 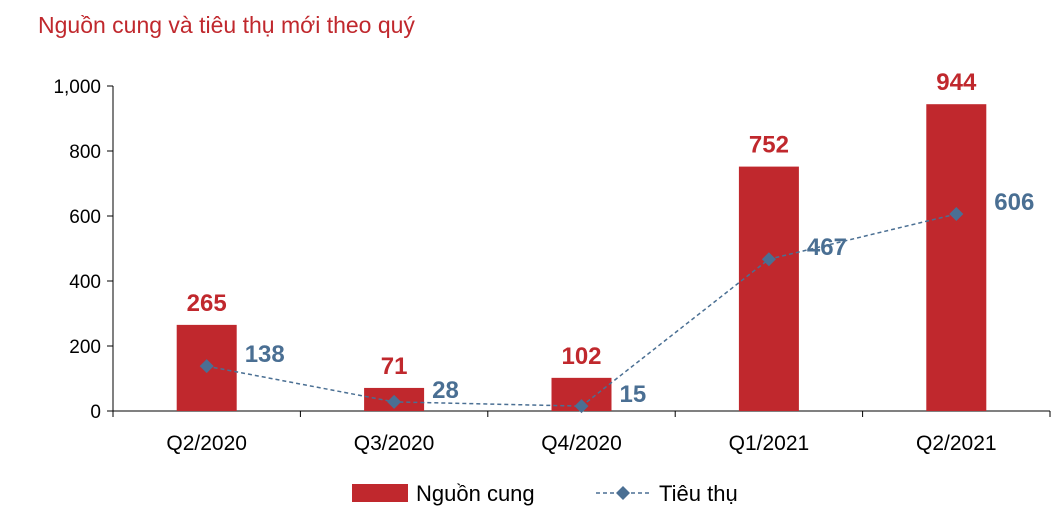 I want to click on bar-data-label: 752, so click(x=769, y=145).